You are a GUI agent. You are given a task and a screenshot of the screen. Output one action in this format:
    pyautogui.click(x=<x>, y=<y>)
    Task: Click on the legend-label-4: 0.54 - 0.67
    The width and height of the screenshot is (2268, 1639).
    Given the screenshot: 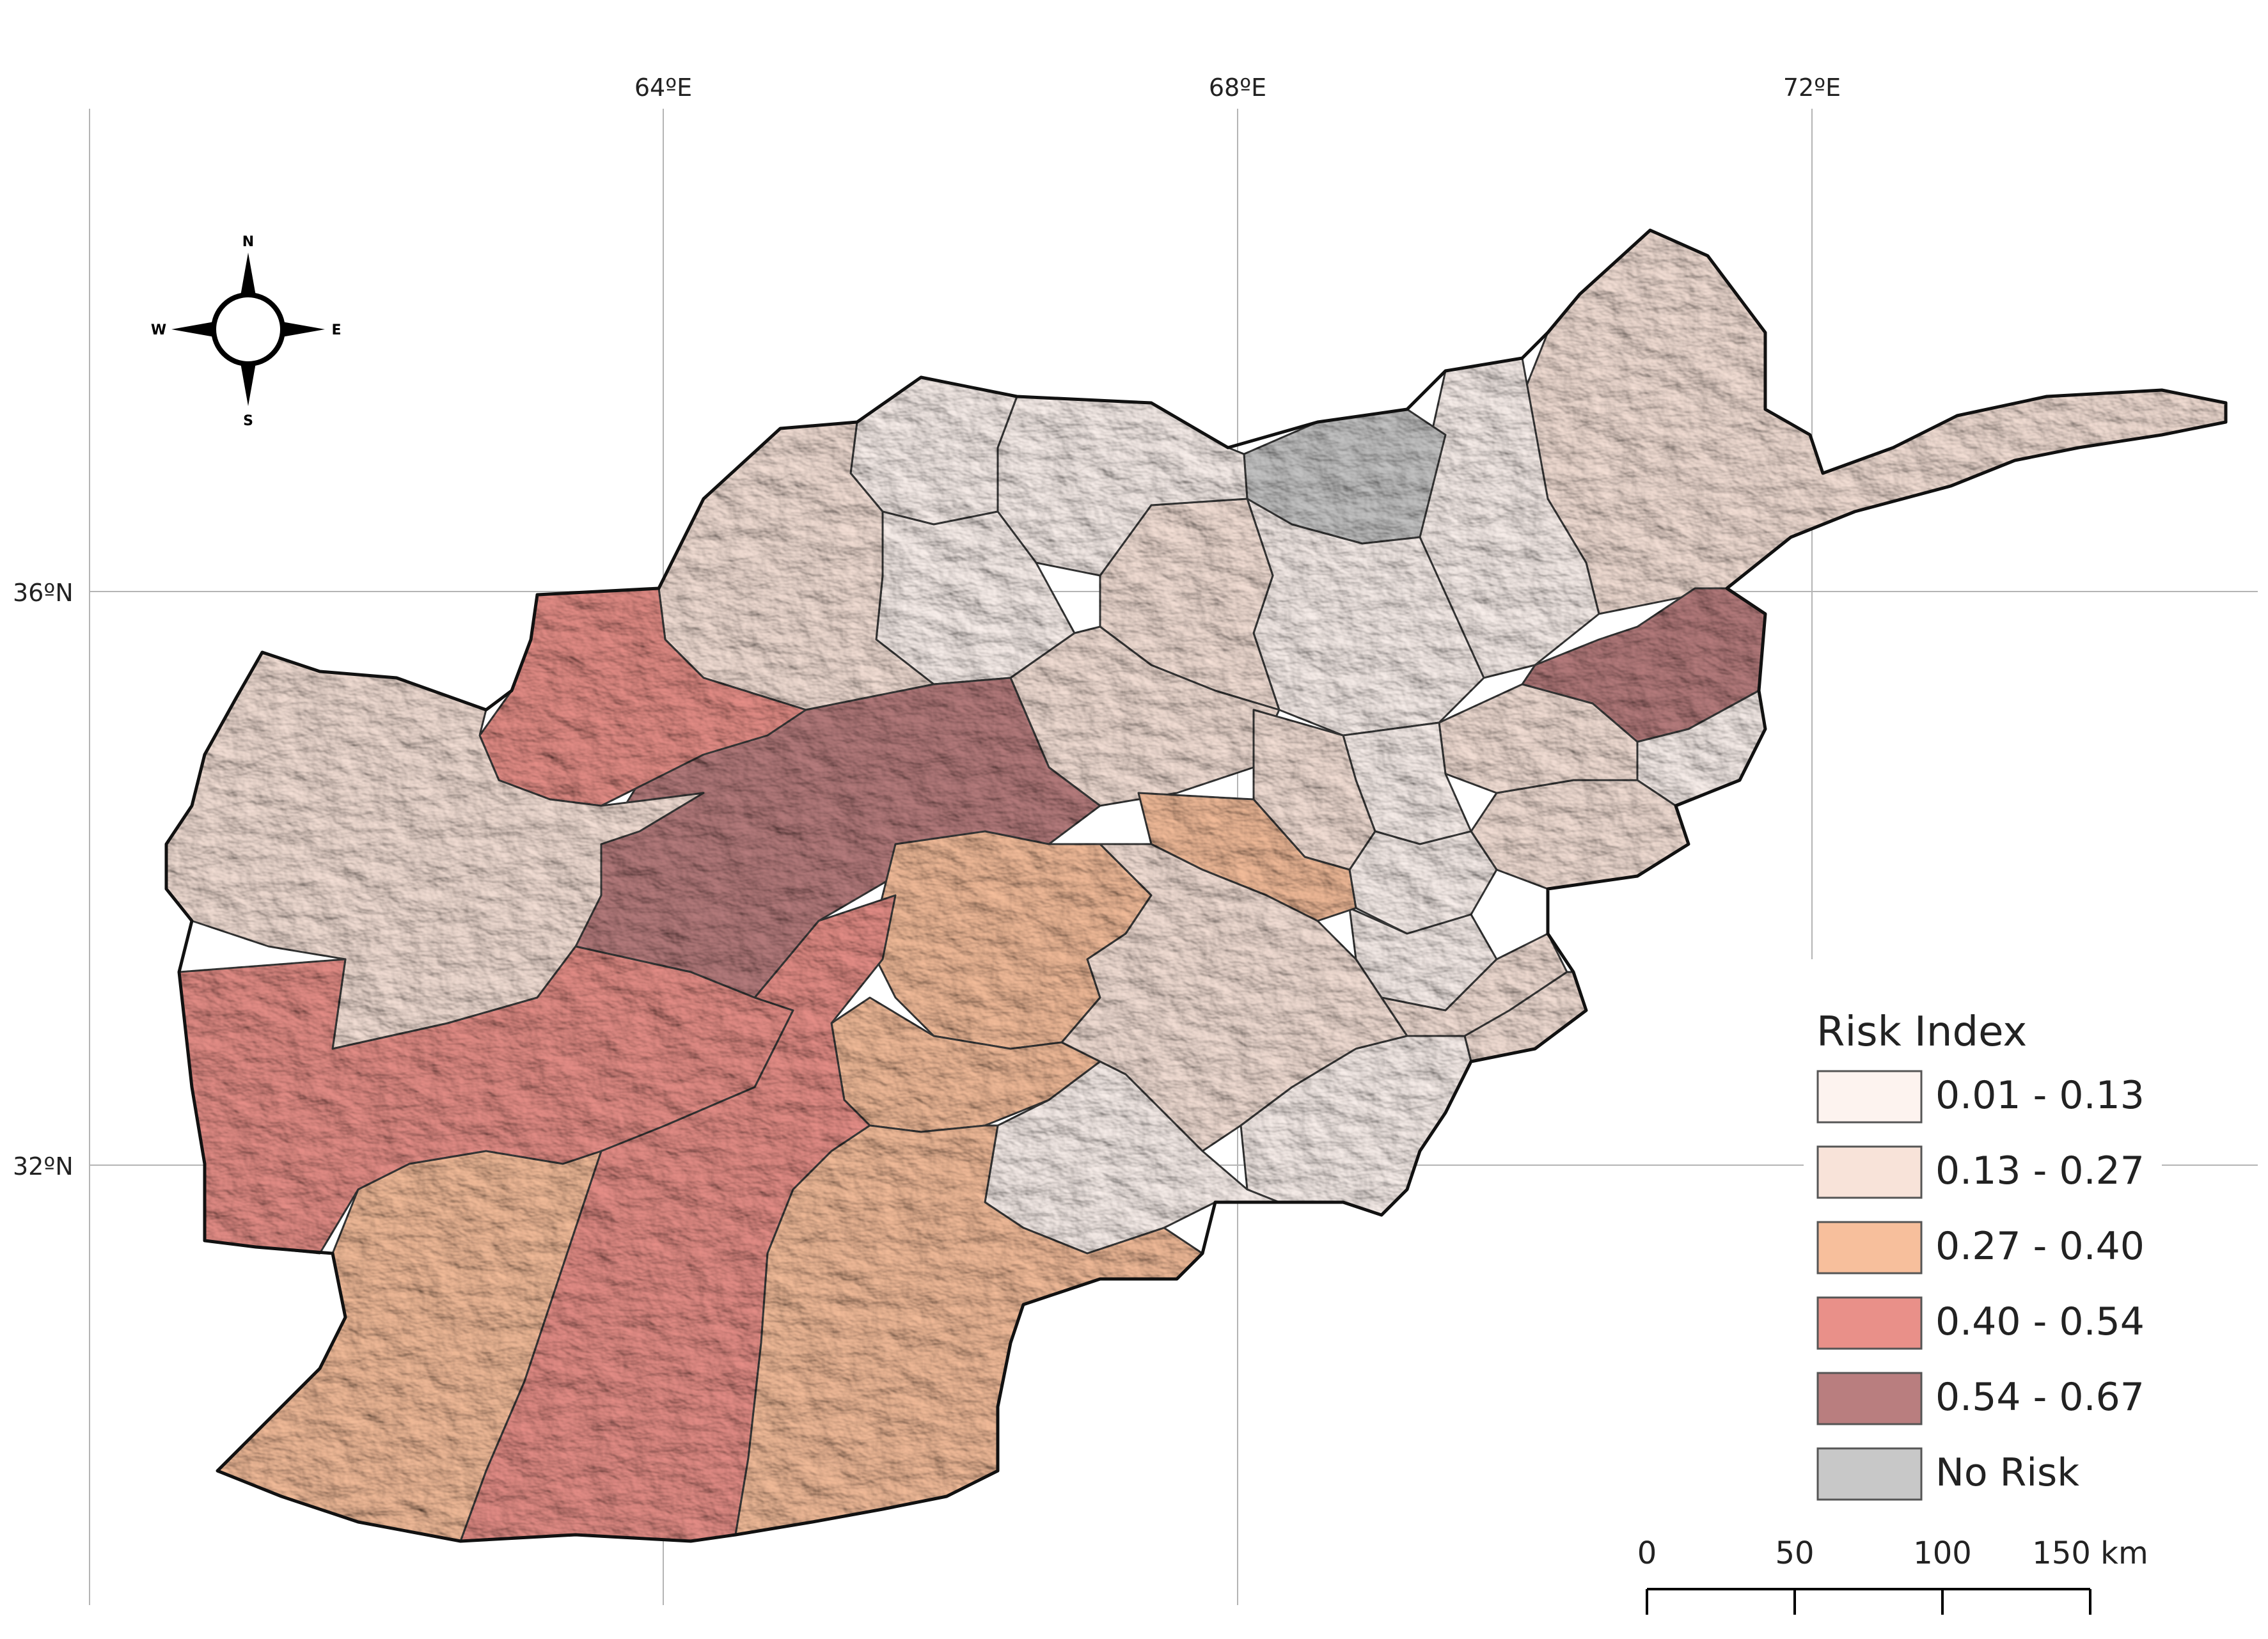 What is the action you would take?
    pyautogui.click(x=2040, y=1397)
    